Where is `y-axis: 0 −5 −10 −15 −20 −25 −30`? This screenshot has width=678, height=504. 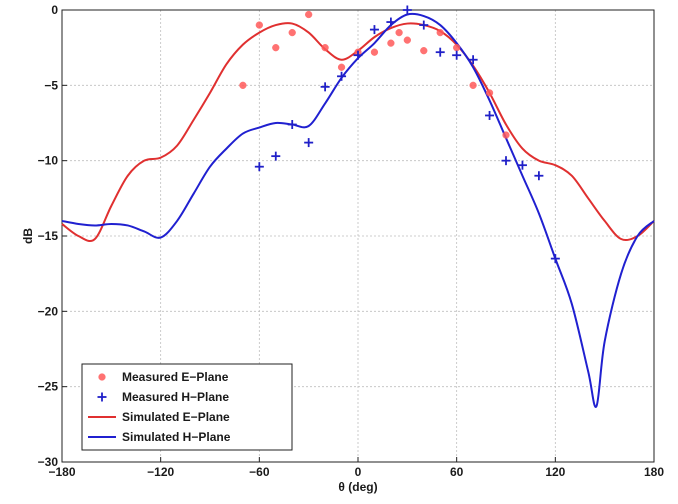
y-axis: 0 −5 −10 −15 −20 −25 −30 is located at coordinates (52, 236).